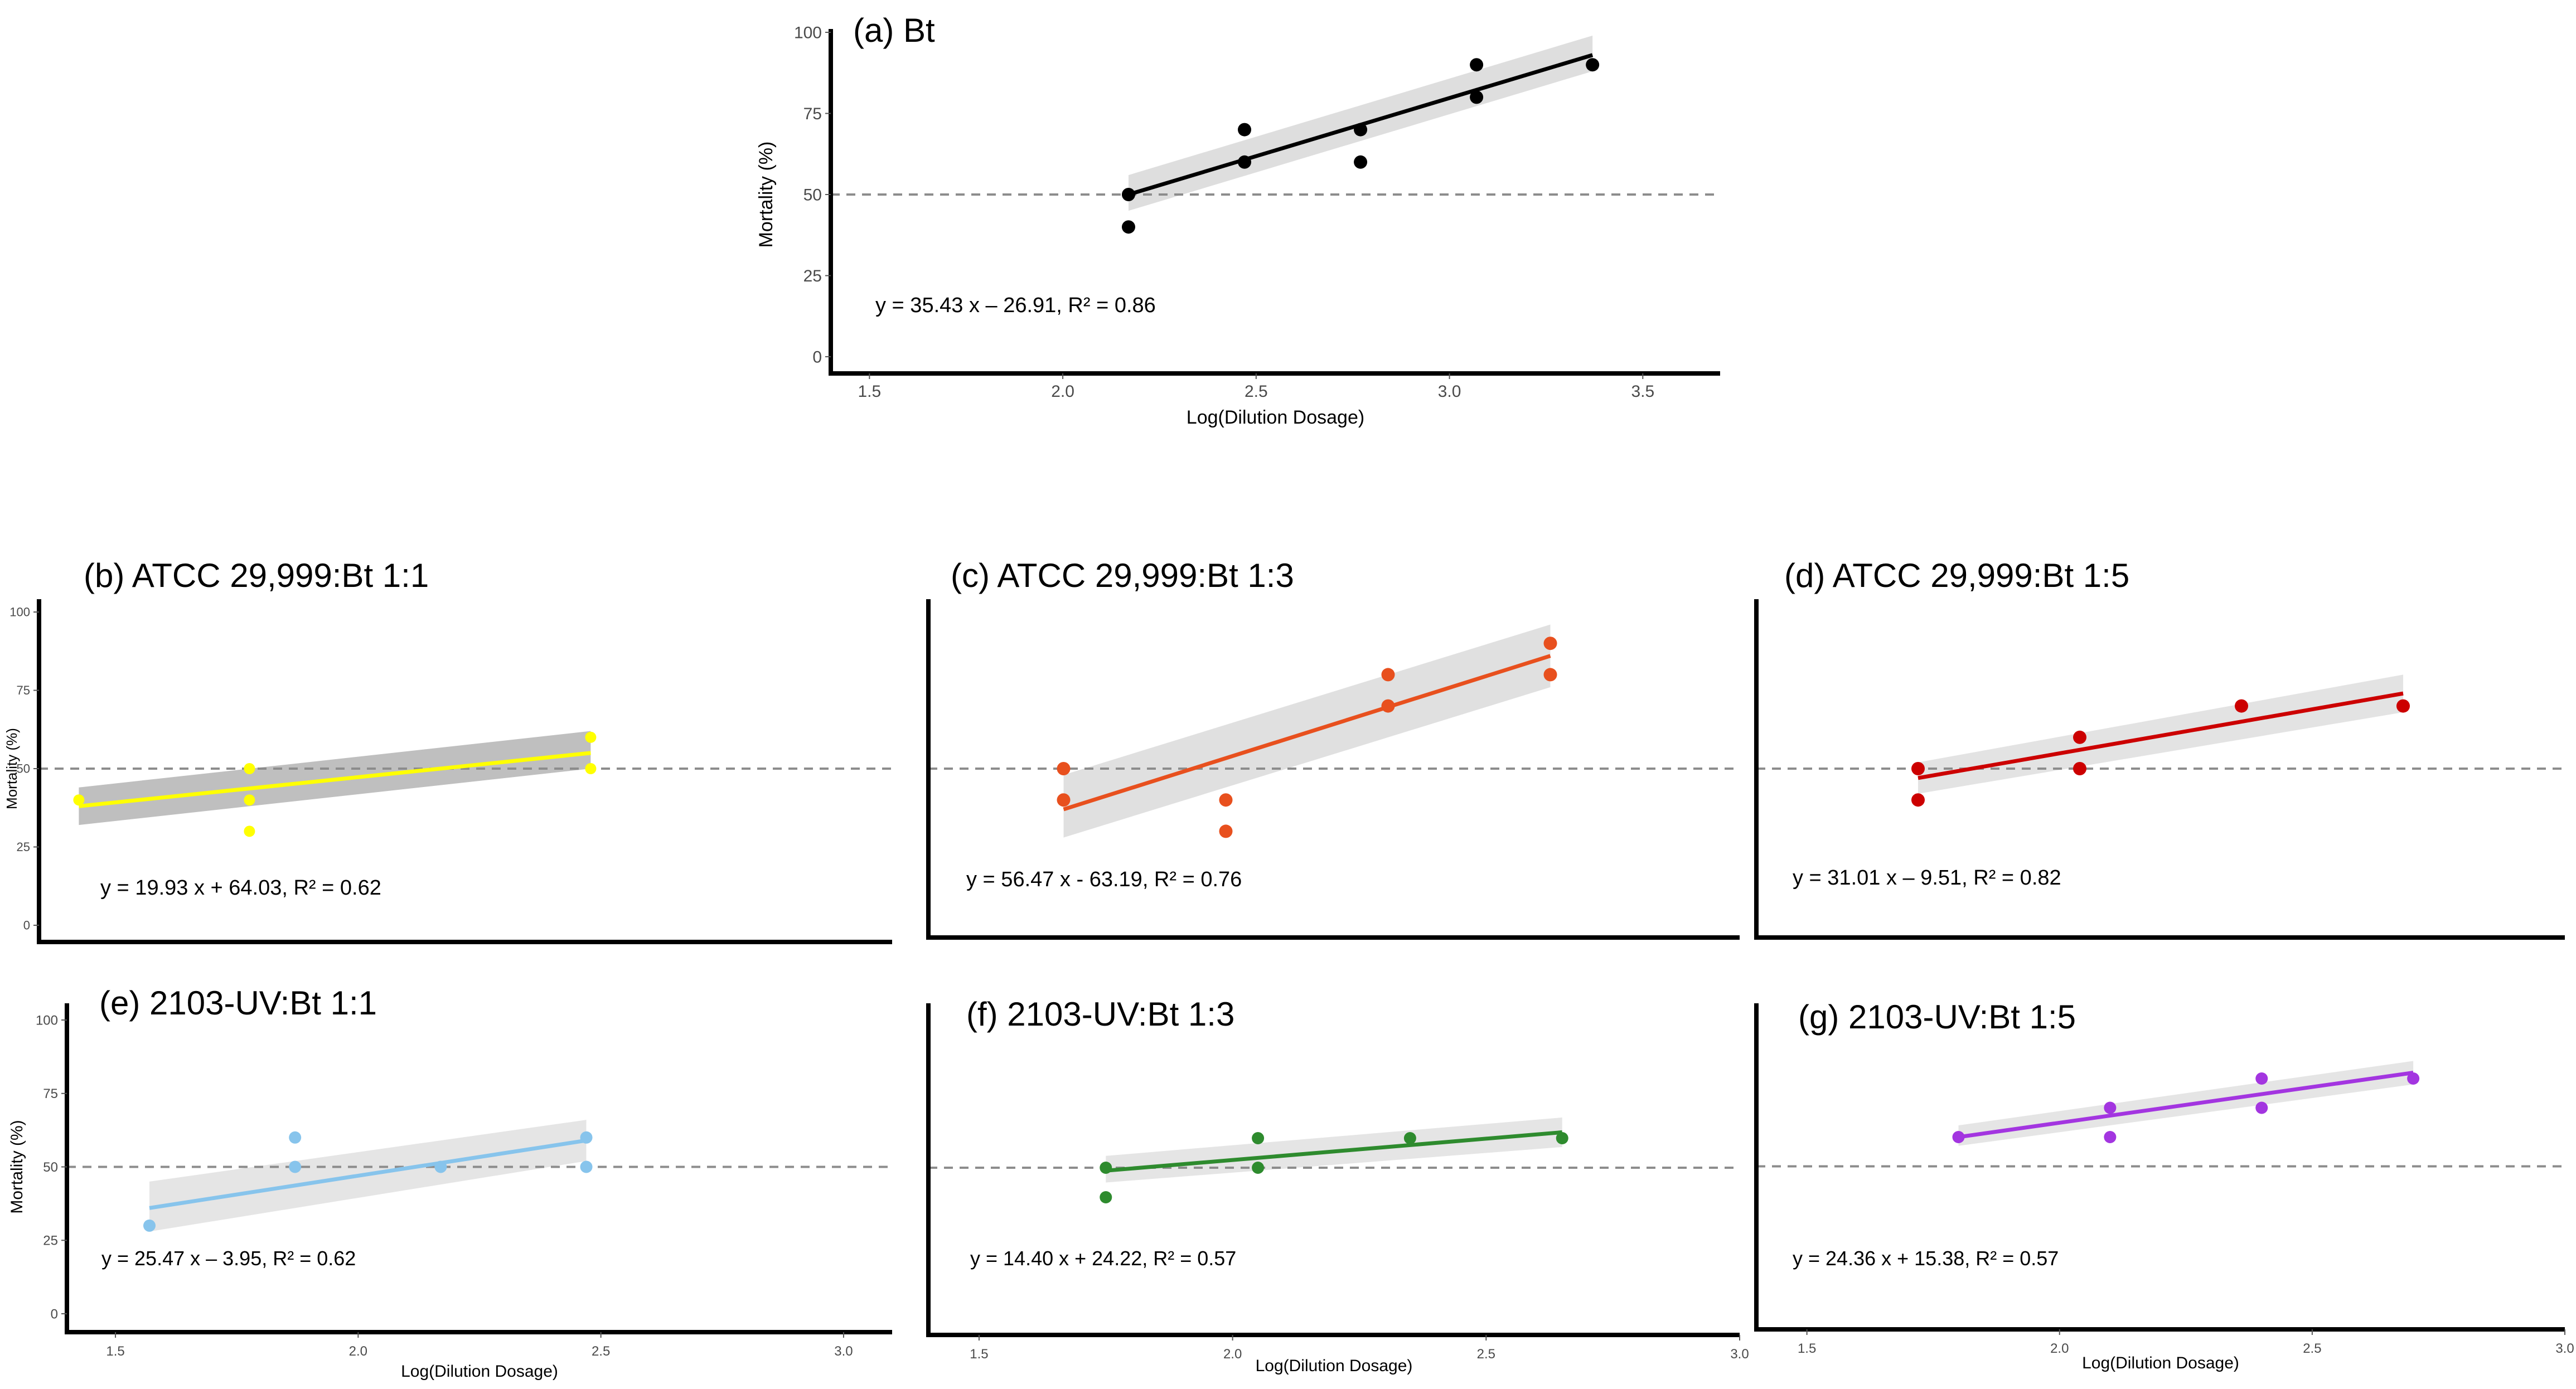 The height and width of the screenshot is (1389, 2576). Describe the element at coordinates (51, 1093) in the screenshot. I see `y-tick-label-e-3: 75` at that location.